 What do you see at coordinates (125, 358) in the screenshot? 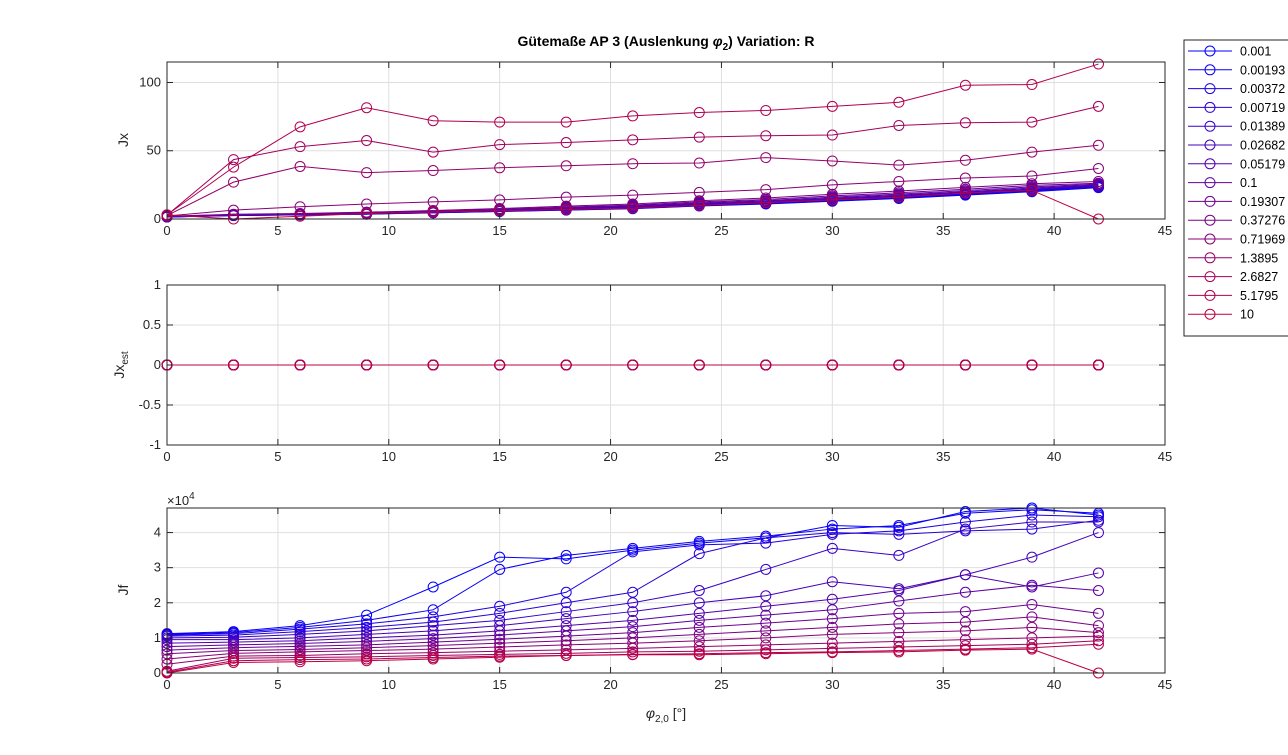
I see `subplot-jxest-ylabel-sub: est` at bounding box center [125, 358].